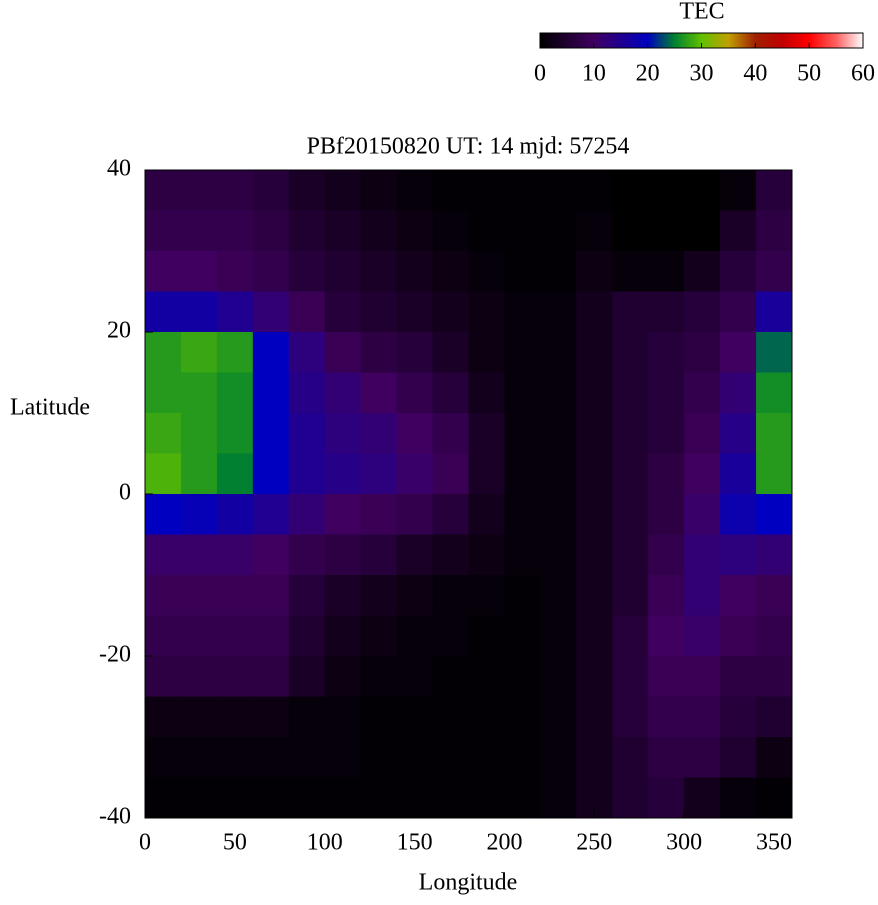 This screenshot has width=878, height=905. What do you see at coordinates (863, 74) in the screenshot?
I see `colorbar-tick-label: 60` at bounding box center [863, 74].